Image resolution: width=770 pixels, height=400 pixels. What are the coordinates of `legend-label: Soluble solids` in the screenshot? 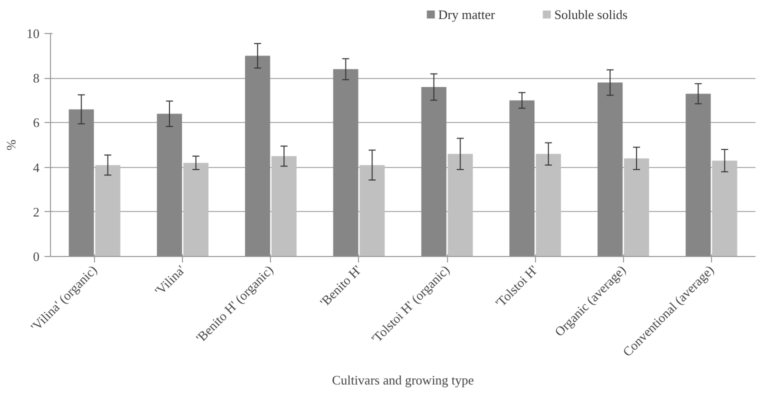 It's located at (591, 14).